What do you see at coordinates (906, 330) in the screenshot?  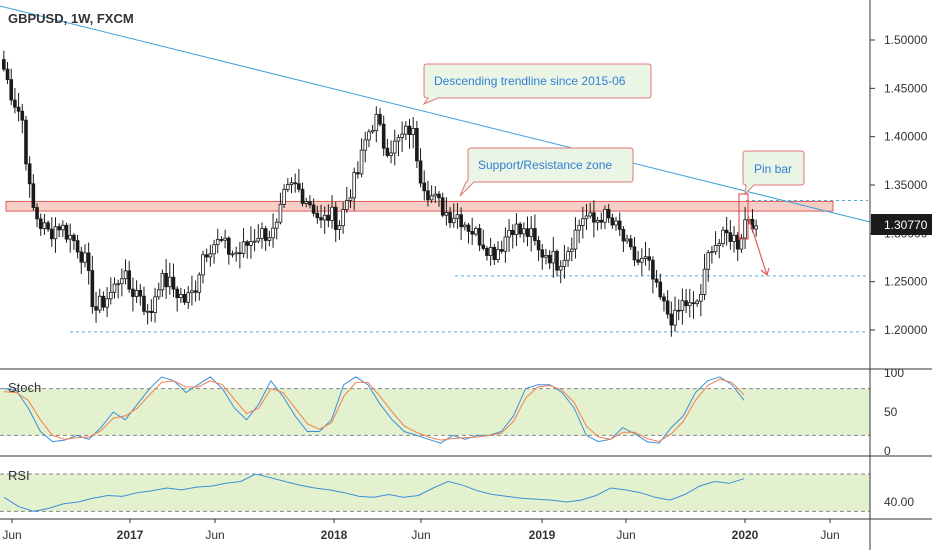 I see `price-tick-label: 1.20000` at bounding box center [906, 330].